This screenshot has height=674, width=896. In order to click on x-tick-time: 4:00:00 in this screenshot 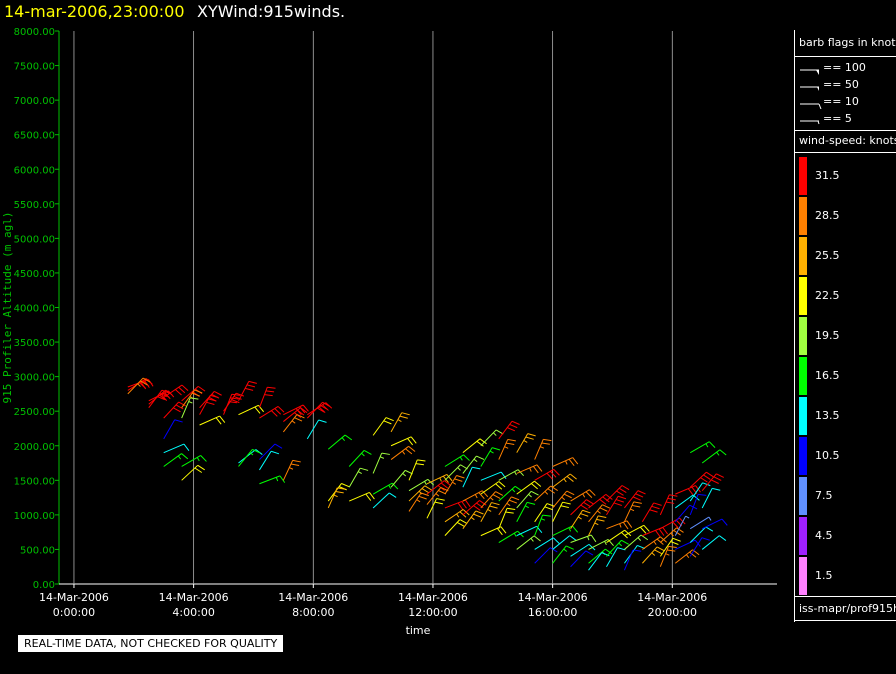, I will do `click(193, 612)`.